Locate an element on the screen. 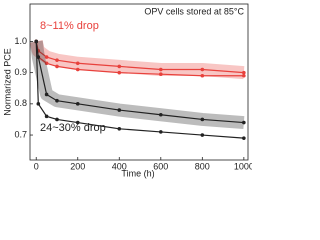  y-tick-label: 0.9 is located at coordinates (20, 72).